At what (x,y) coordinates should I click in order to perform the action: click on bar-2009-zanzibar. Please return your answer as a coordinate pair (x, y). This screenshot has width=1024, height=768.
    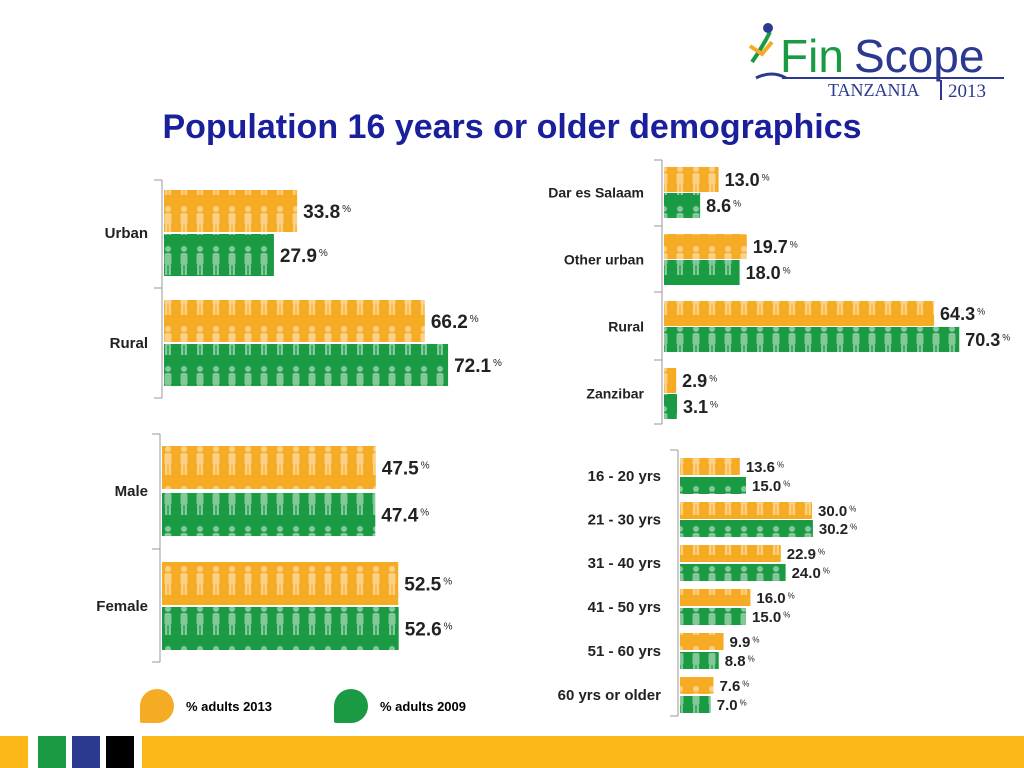
    Looking at the image, I should click on (671, 406).